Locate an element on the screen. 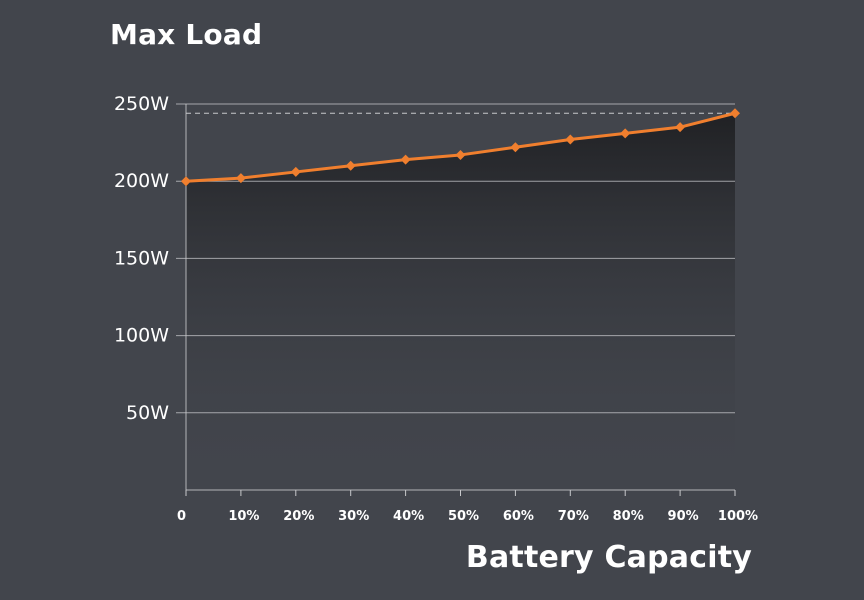  x-tick-label: 20% is located at coordinates (298, 516).